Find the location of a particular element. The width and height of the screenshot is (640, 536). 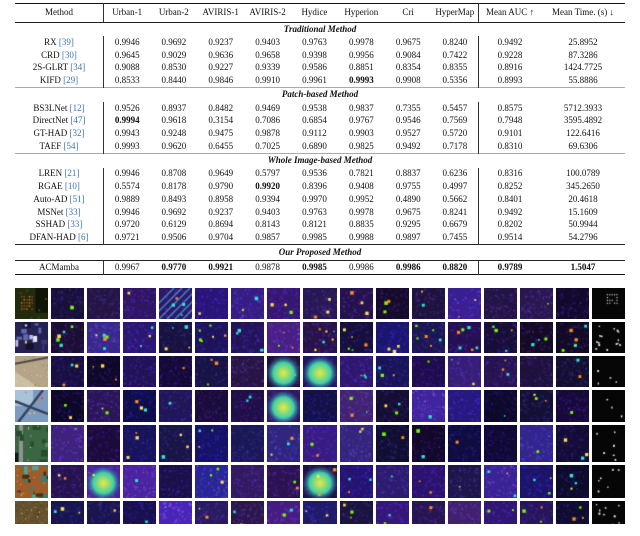

detection-map-gt-had is located at coordinates (284, 405).